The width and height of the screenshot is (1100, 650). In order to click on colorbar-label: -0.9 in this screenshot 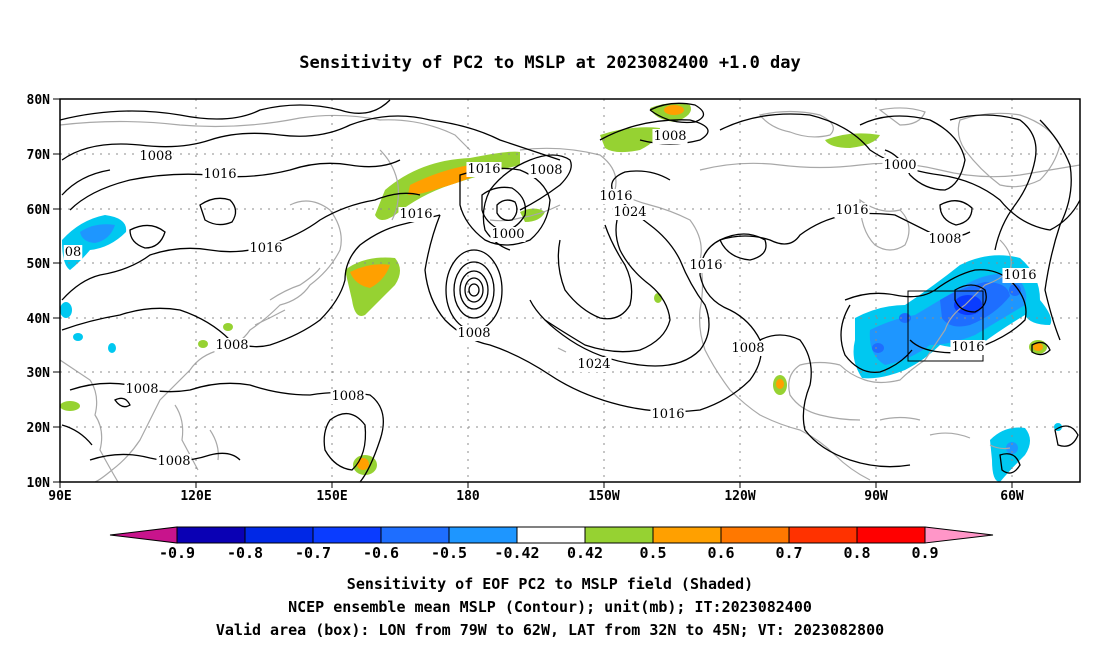, I will do `click(177, 553)`.